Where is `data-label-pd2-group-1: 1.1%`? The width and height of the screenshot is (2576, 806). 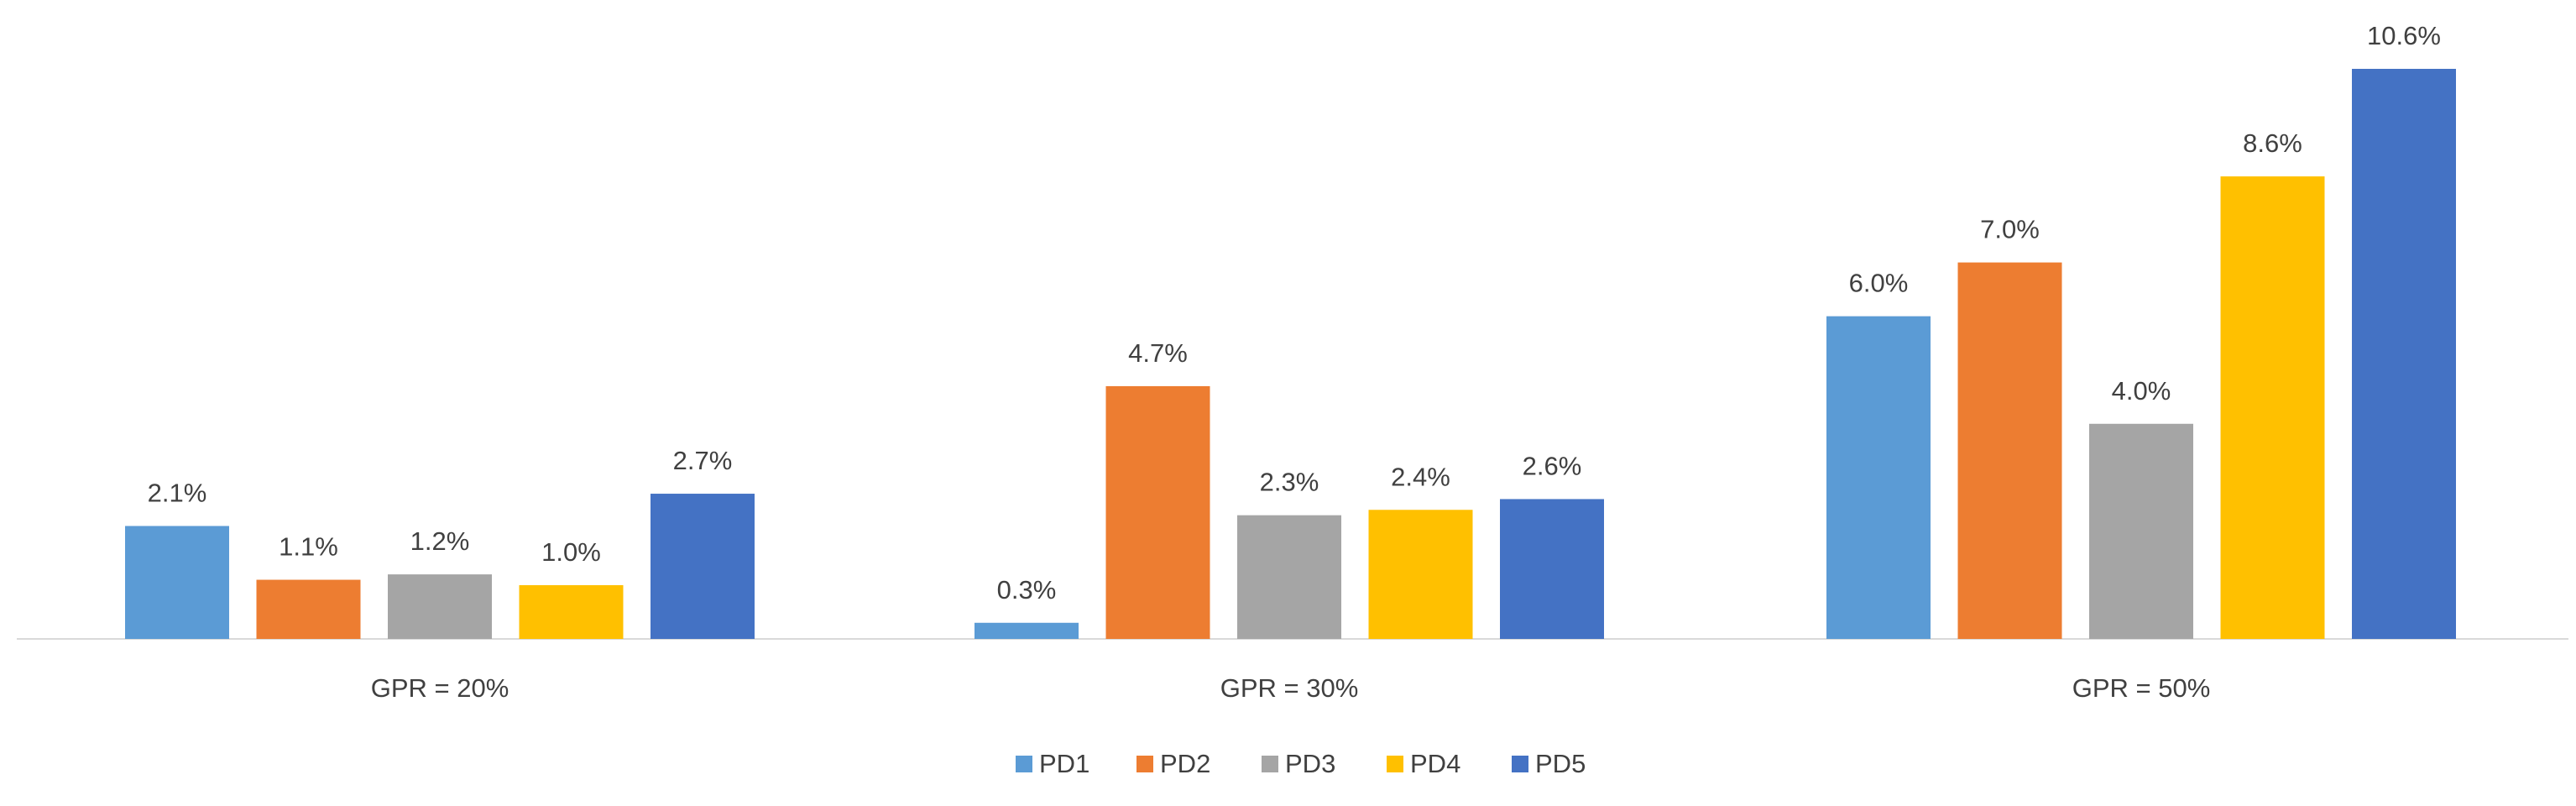
data-label-pd2-group-1: 1.1% is located at coordinates (308, 547).